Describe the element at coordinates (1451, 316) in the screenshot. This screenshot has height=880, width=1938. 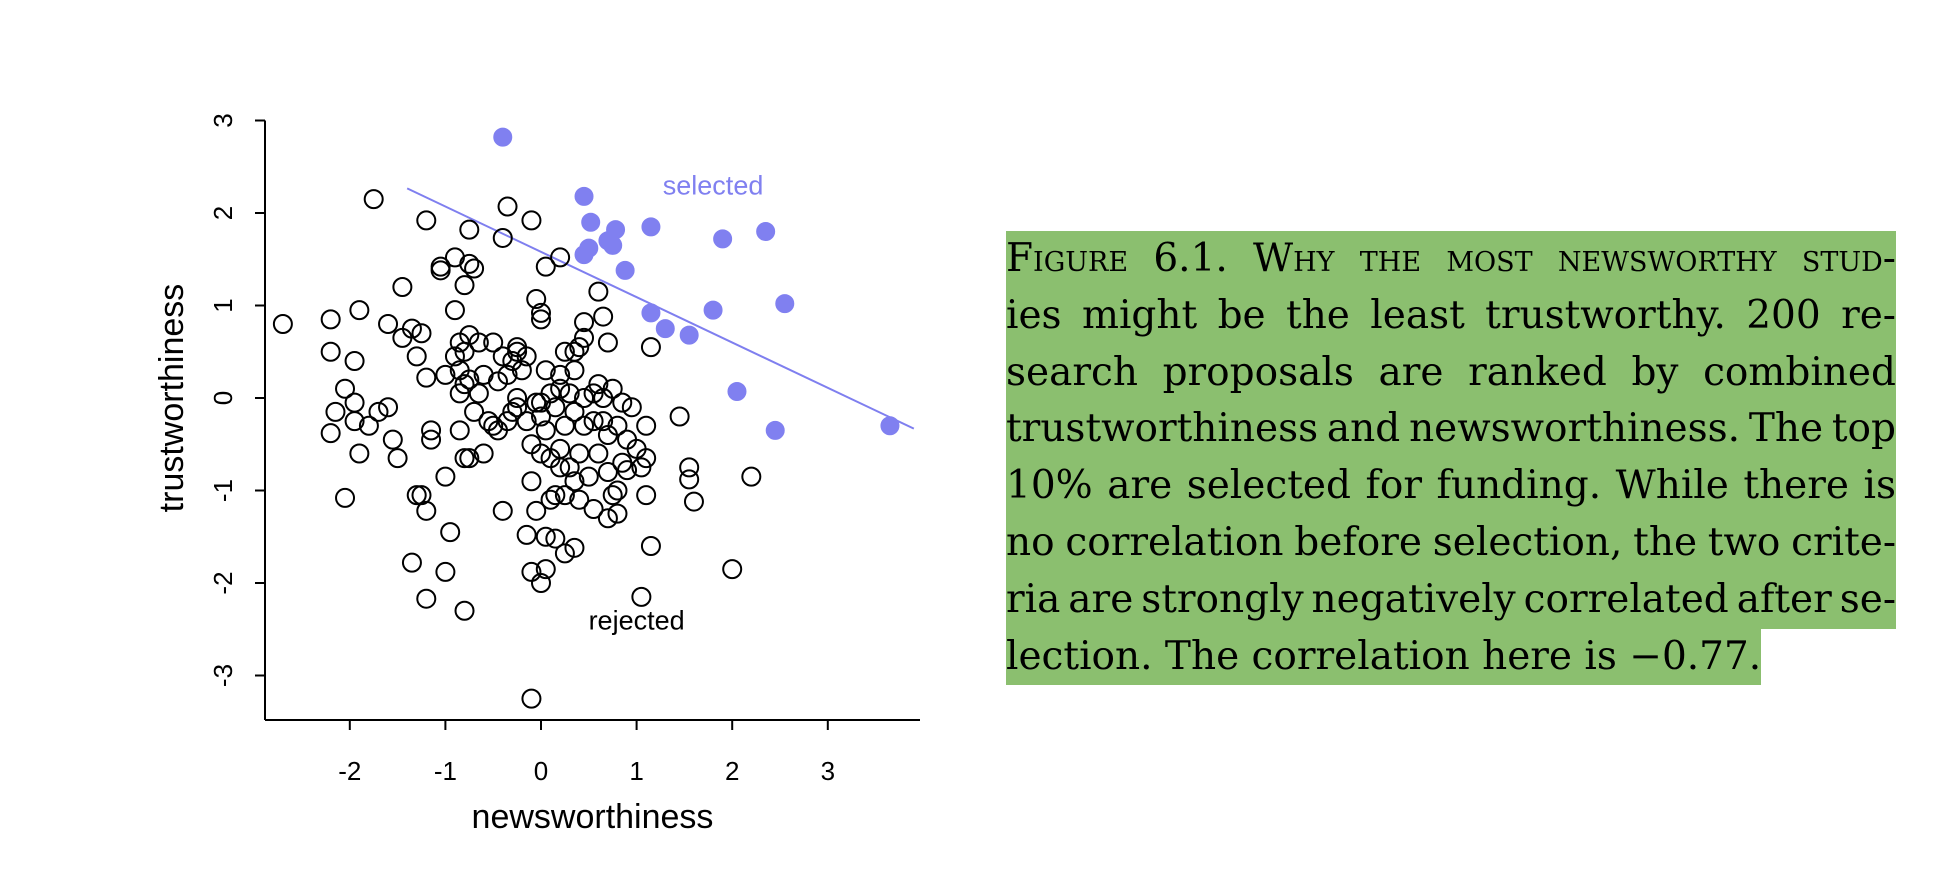
I see `caption-line: ies might be the least trustworthy. 200 re-` at that location.